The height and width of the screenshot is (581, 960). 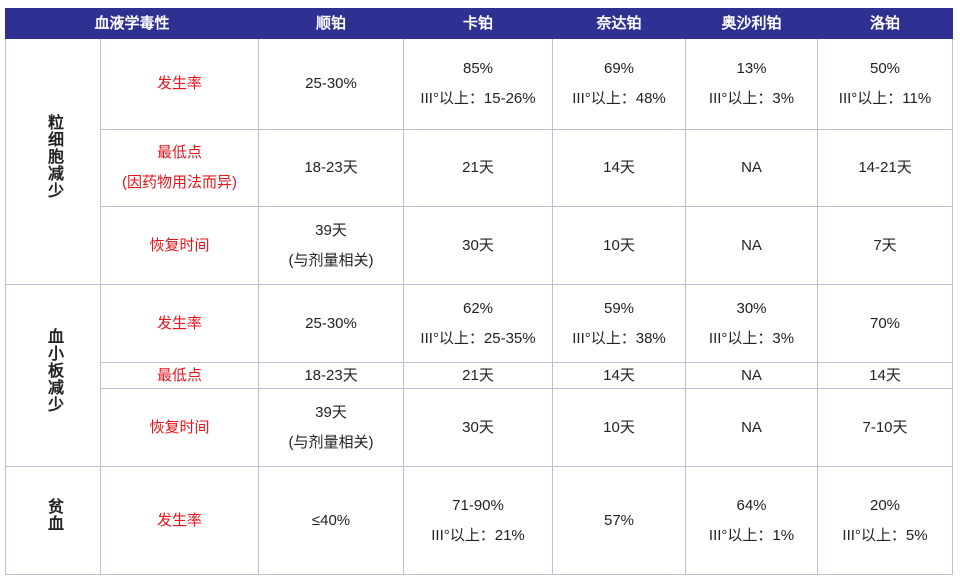 I want to click on column-header: 顺铂, so click(x=331, y=23).